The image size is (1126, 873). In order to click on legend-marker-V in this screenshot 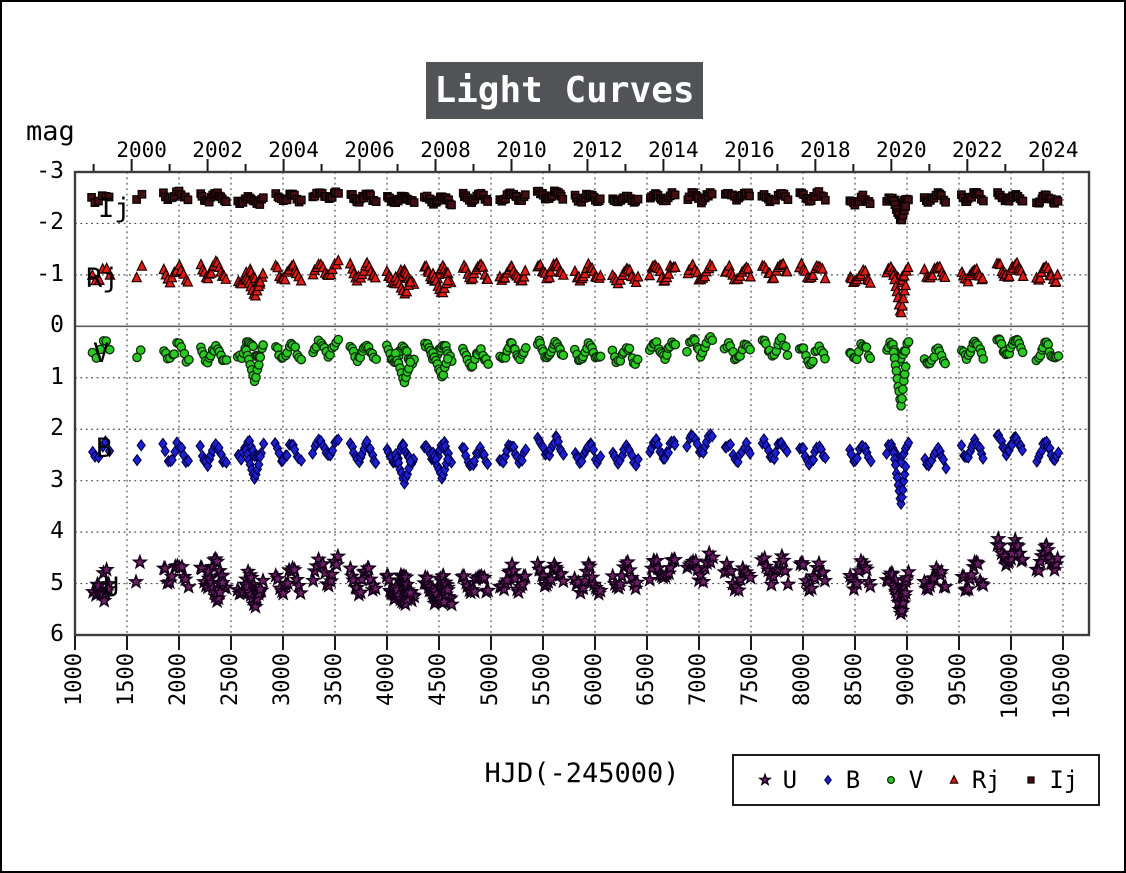, I will do `click(890, 780)`.